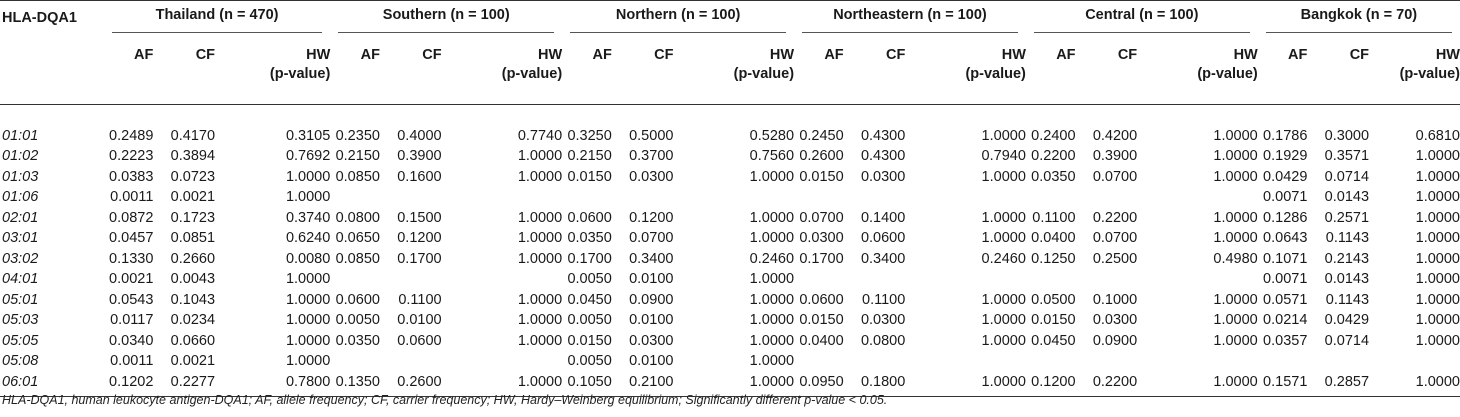 This screenshot has width=1460, height=417. What do you see at coordinates (883, 381) in the screenshot?
I see `value-cell: 0.1800` at bounding box center [883, 381].